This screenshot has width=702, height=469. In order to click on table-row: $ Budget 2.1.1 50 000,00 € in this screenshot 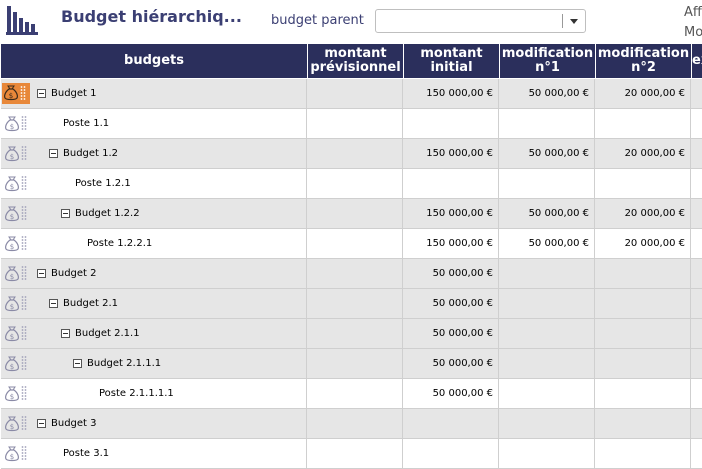, I will do `click(351, 334)`.